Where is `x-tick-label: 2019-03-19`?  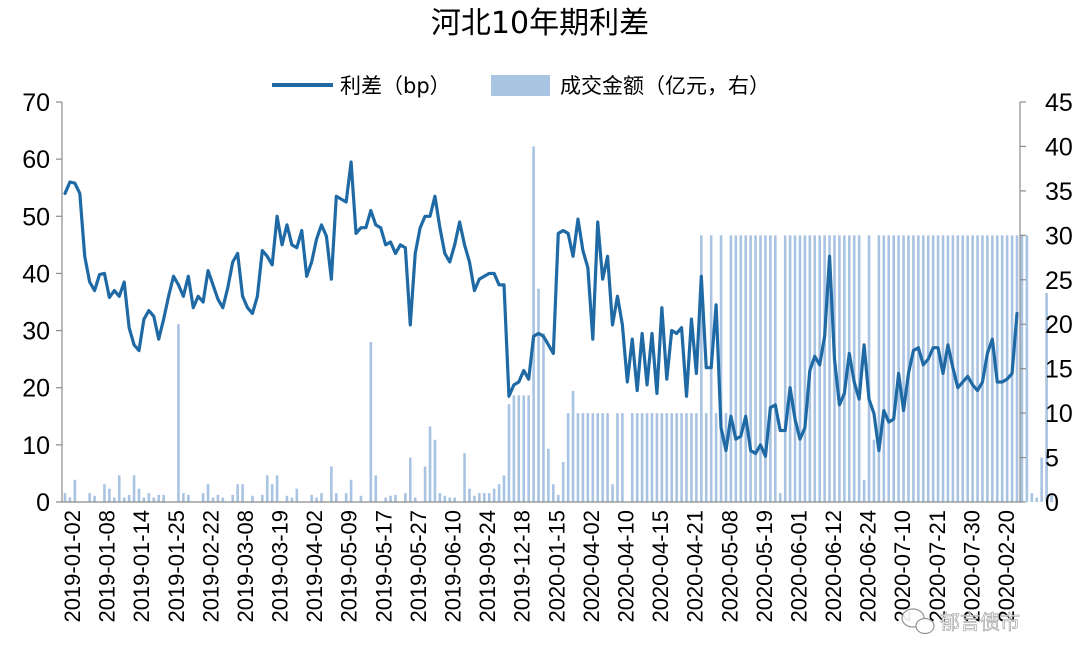
x-tick-label: 2019-03-19 is located at coordinates (280, 566).